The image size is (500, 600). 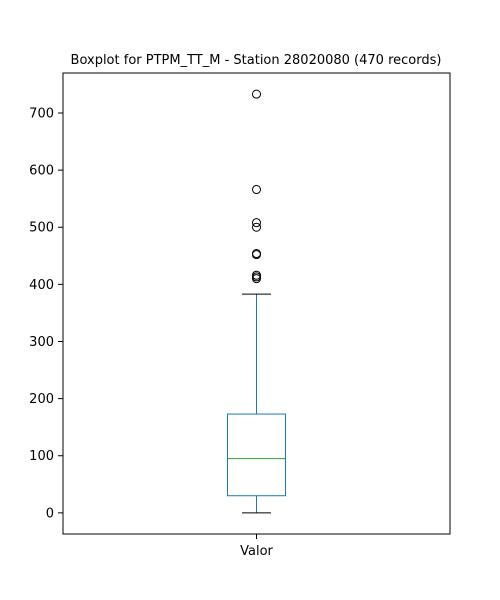 What do you see at coordinates (41, 113) in the screenshot?
I see `y-tick-label: 700` at bounding box center [41, 113].